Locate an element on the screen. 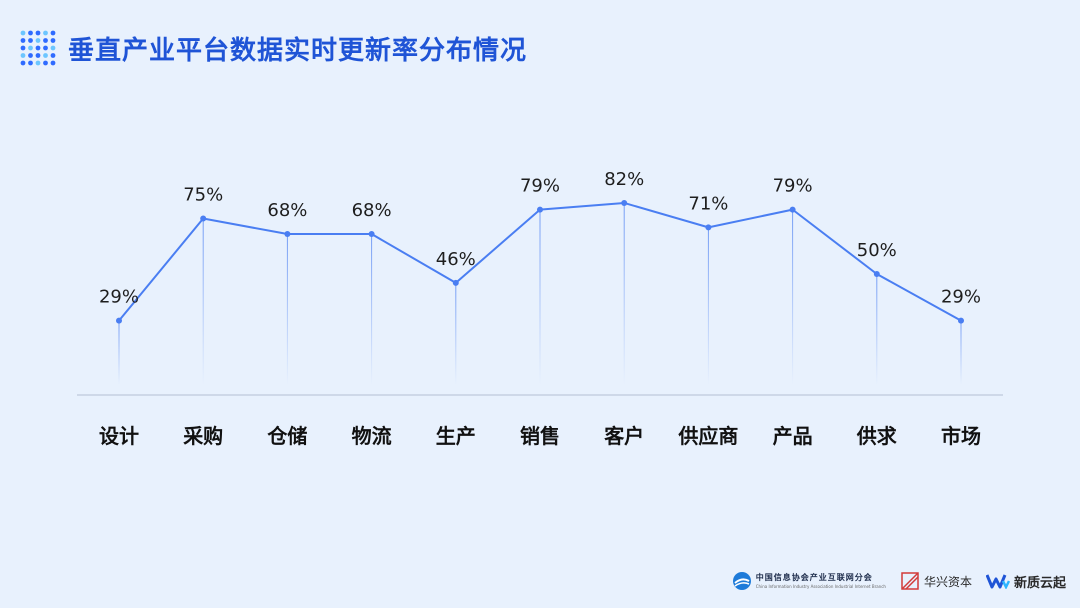  logo-huaxing: 华兴资本 is located at coordinates (936, 581).